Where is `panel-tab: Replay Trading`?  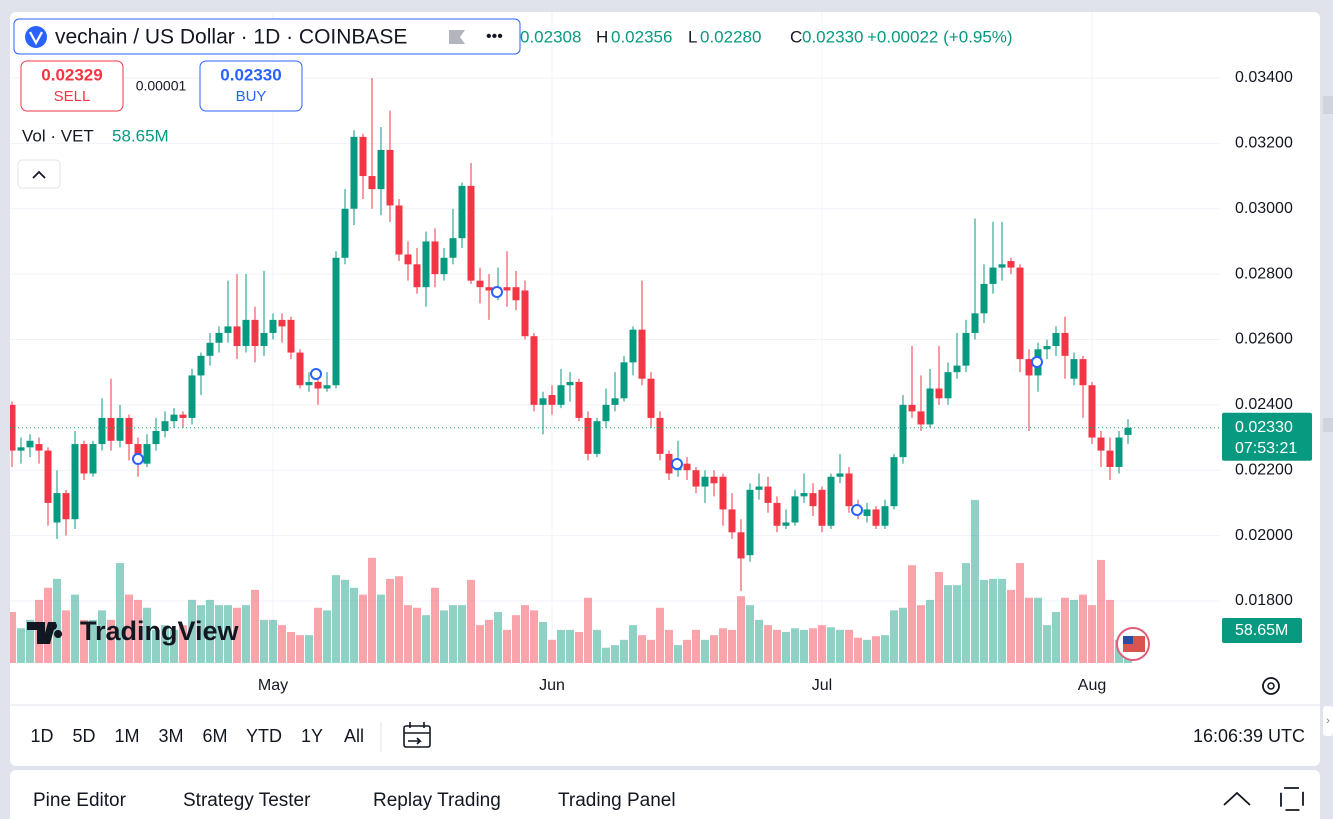
panel-tab: Replay Trading is located at coordinates (437, 800).